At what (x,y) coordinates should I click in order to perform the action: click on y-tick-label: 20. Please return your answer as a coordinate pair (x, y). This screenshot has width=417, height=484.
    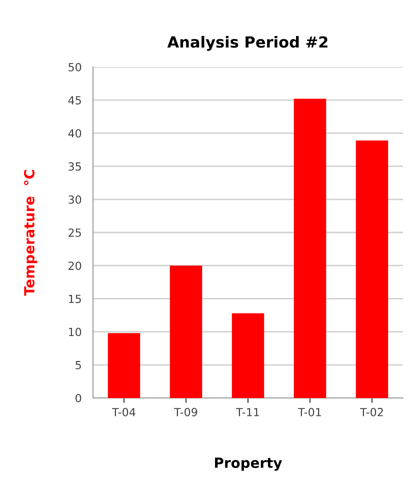
    Looking at the image, I should click on (75, 266).